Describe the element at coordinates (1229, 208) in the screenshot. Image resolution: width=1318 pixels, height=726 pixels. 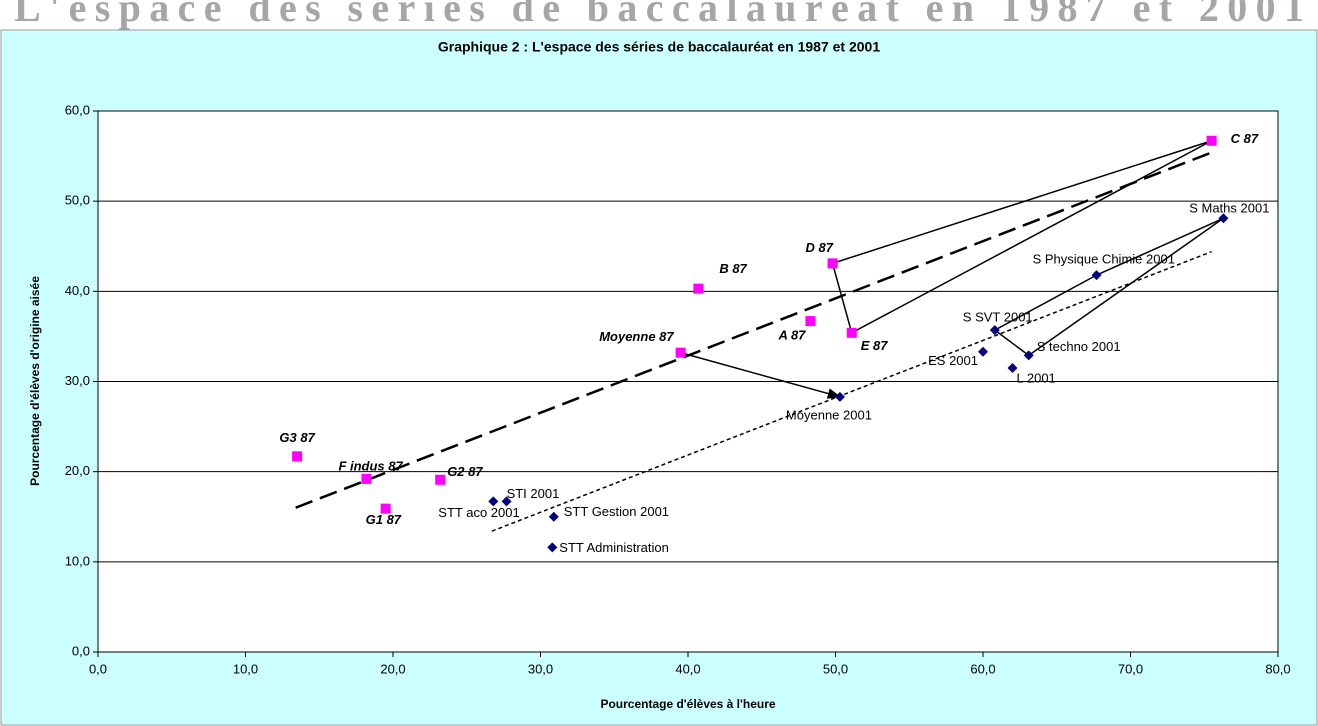
I see `point-label: S Maths 2001` at that location.